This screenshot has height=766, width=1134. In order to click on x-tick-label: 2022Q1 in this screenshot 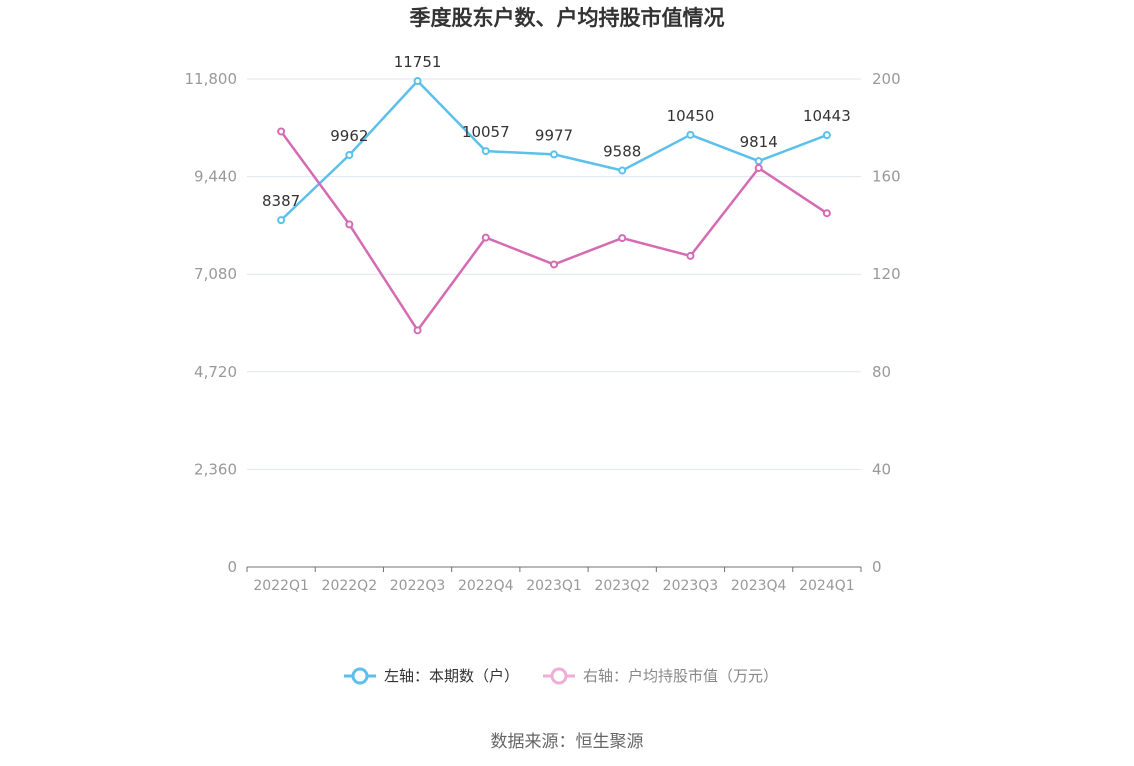, I will do `click(281, 586)`.